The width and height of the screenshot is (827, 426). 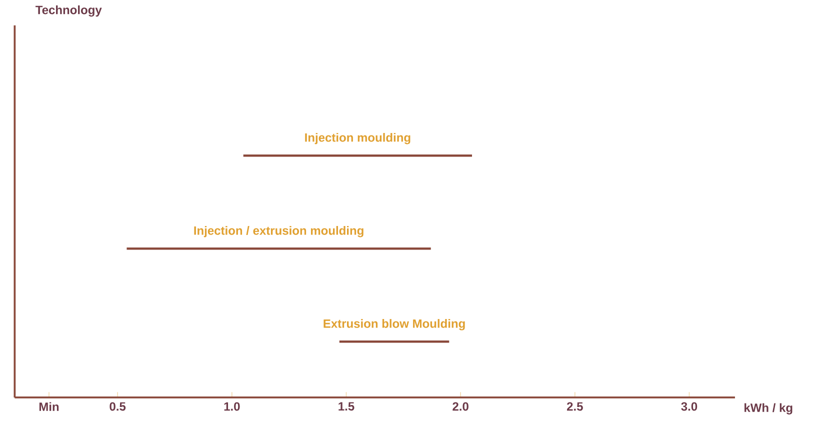 I want to click on x-axis-title: kWh / kg, so click(x=768, y=409).